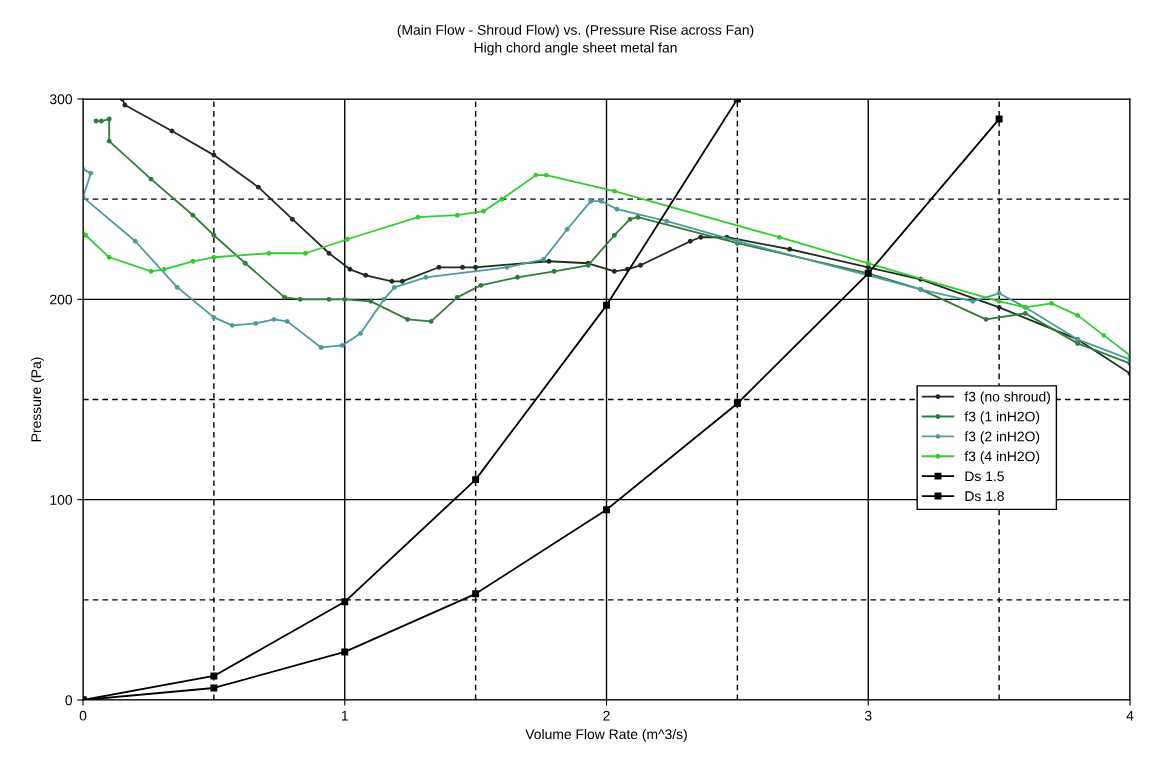  Describe the element at coordinates (344, 715) in the screenshot. I see `x-tick-label: 1` at that location.